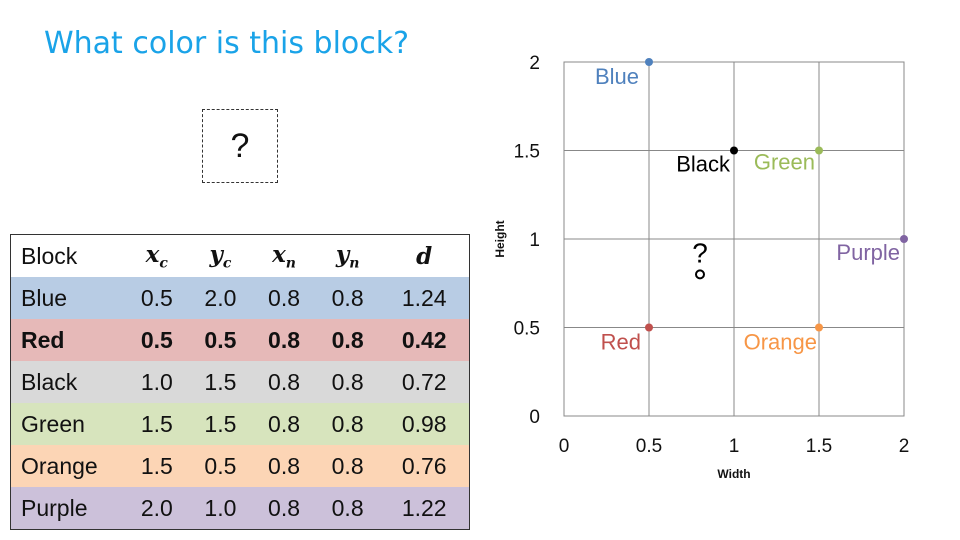 The image size is (960, 540). I want to click on table-row: Black 1.0 1.5 0.8 0.8 0.72, so click(240, 382).